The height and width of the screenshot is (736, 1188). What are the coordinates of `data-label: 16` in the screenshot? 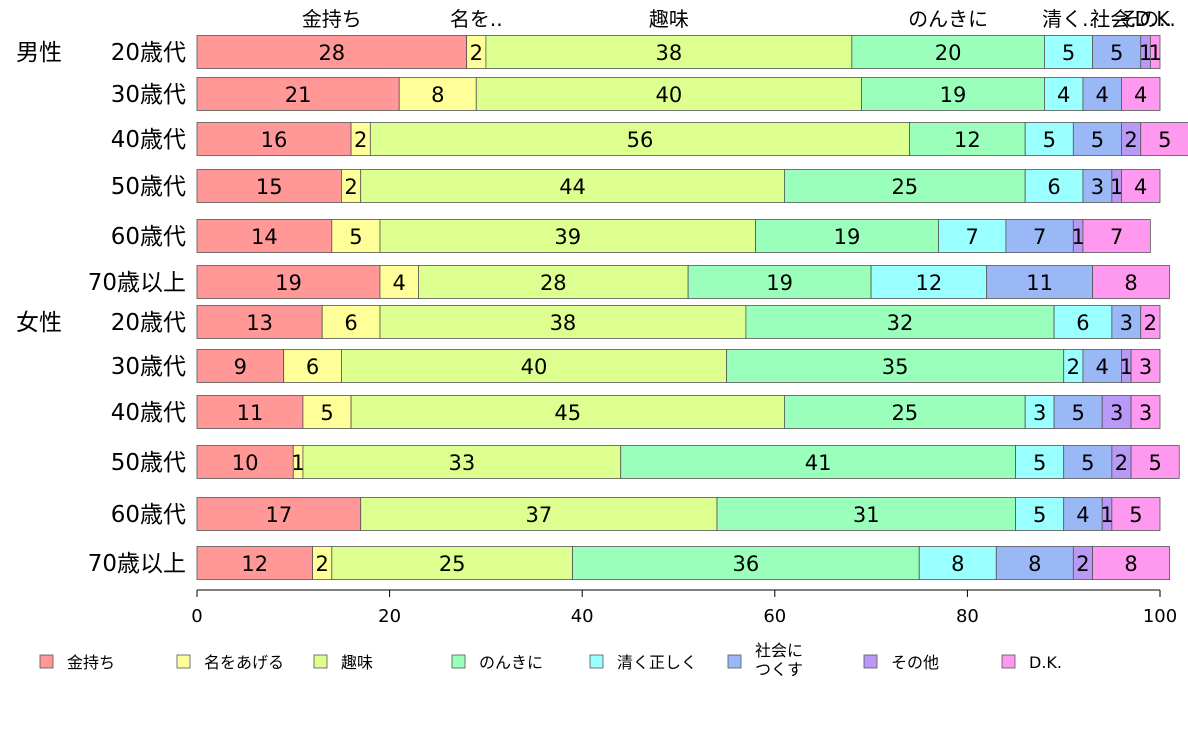 It's located at (274, 140).